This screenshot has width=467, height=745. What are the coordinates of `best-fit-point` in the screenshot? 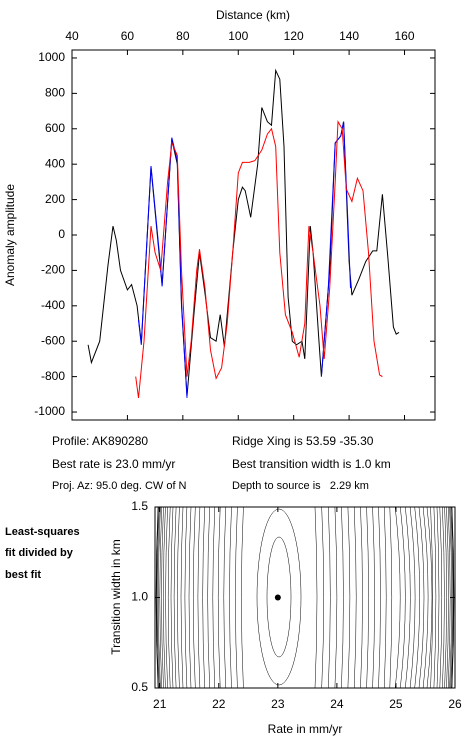 It's located at (277, 597).